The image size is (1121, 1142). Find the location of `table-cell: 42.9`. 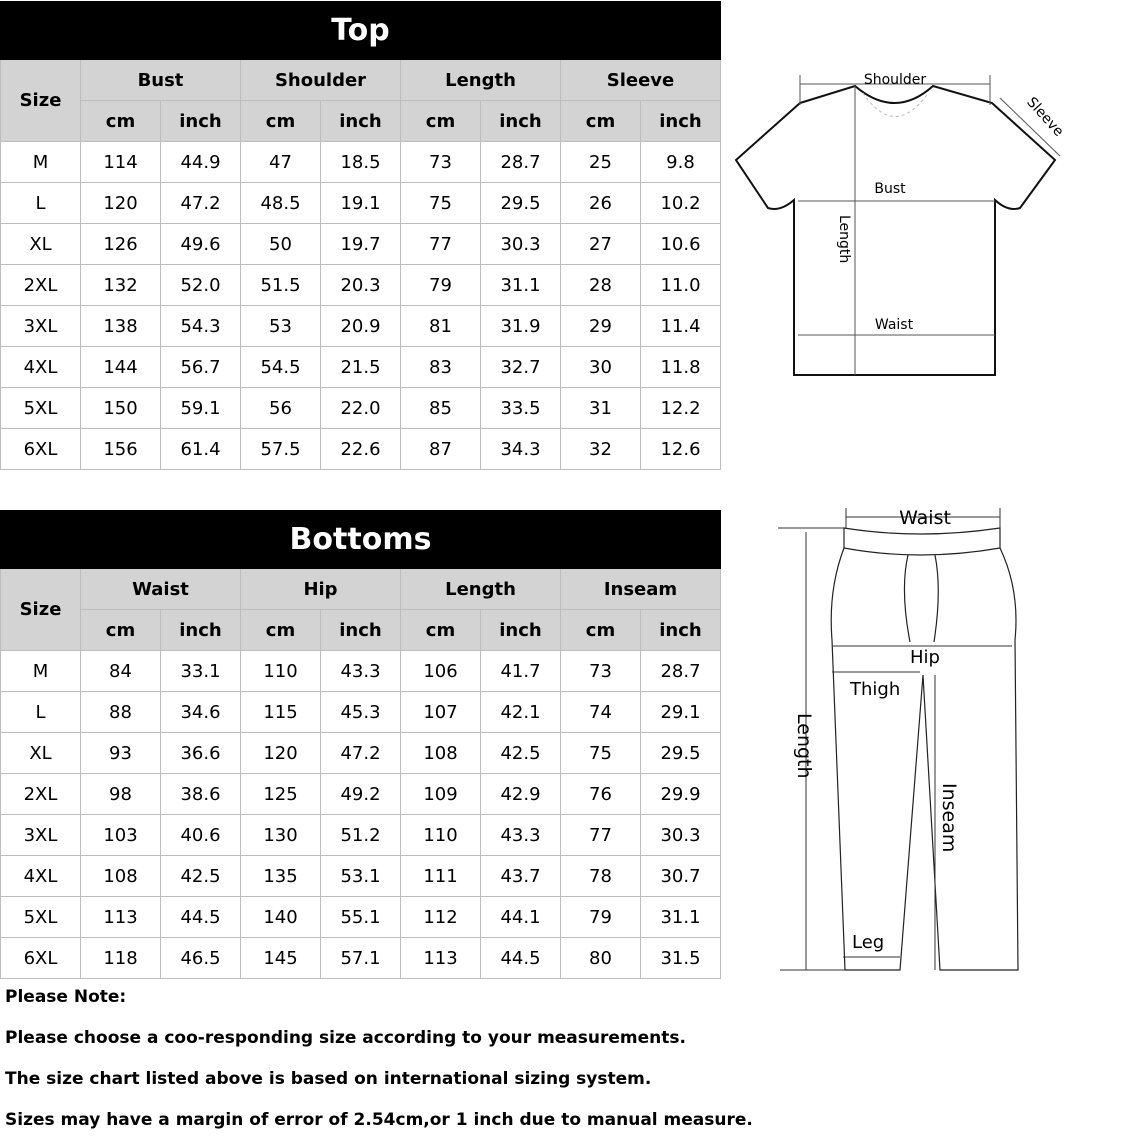

table-cell: 42.9 is located at coordinates (520, 794).